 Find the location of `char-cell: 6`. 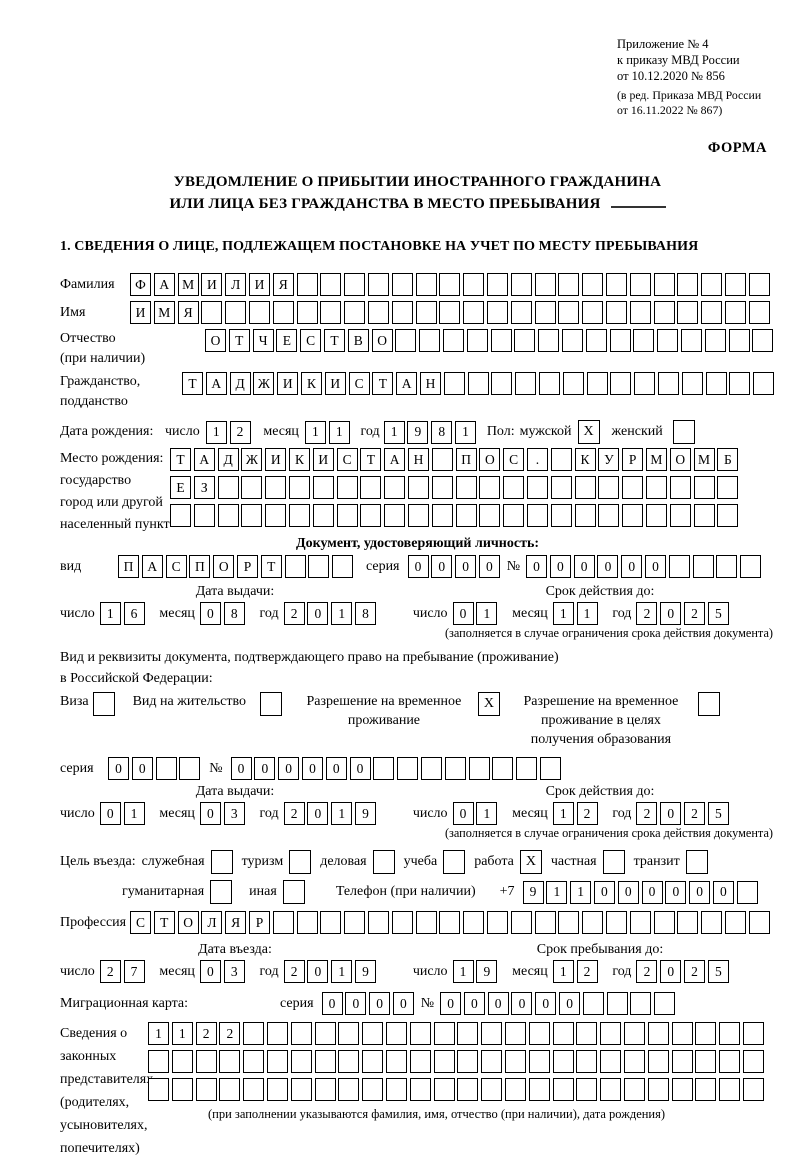

char-cell: 6 is located at coordinates (134, 613).